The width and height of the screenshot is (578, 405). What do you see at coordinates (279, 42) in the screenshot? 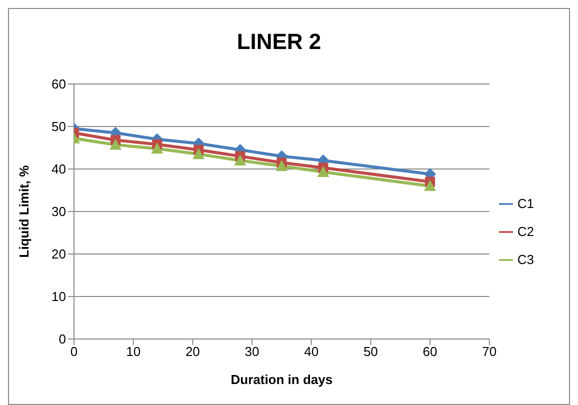
I see `chart-title: LINER 2` at bounding box center [279, 42].